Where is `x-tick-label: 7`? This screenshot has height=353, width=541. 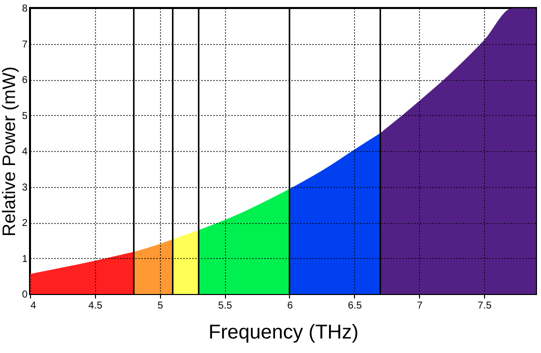
x-tick-label: 7 is located at coordinates (419, 306).